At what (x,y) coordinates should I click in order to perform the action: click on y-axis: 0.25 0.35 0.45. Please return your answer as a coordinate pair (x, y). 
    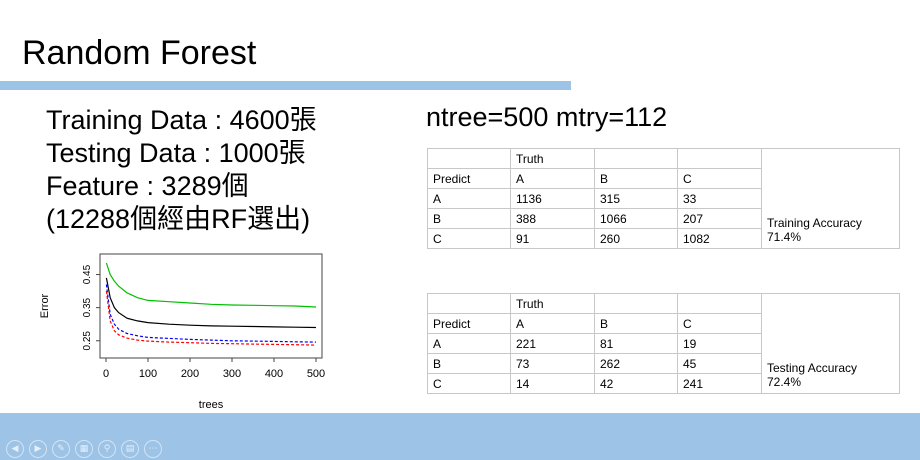
    Looking at the image, I should click on (91, 307).